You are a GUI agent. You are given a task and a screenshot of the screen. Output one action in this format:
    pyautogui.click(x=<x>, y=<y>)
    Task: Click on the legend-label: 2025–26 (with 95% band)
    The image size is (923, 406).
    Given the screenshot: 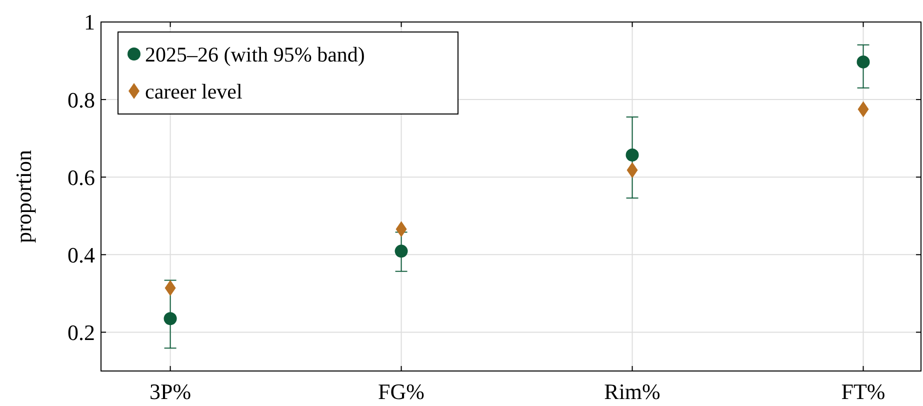 What is the action you would take?
    pyautogui.click(x=255, y=54)
    